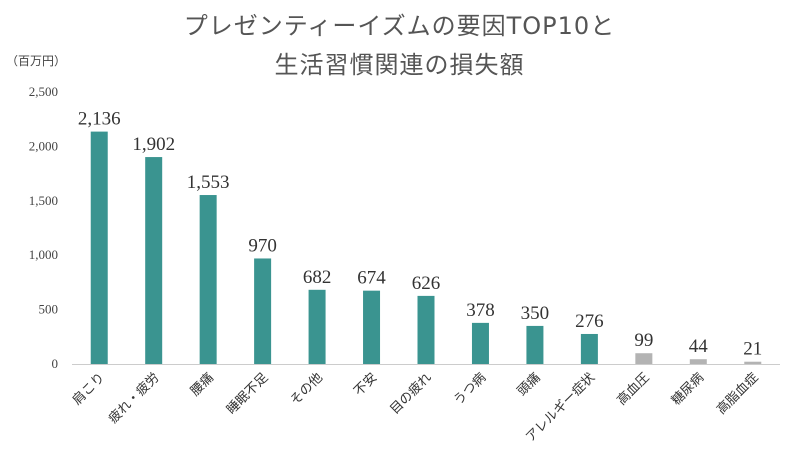 The width and height of the screenshot is (799, 473). I want to click on x-tick-label: 肩こり, so click(88, 389).